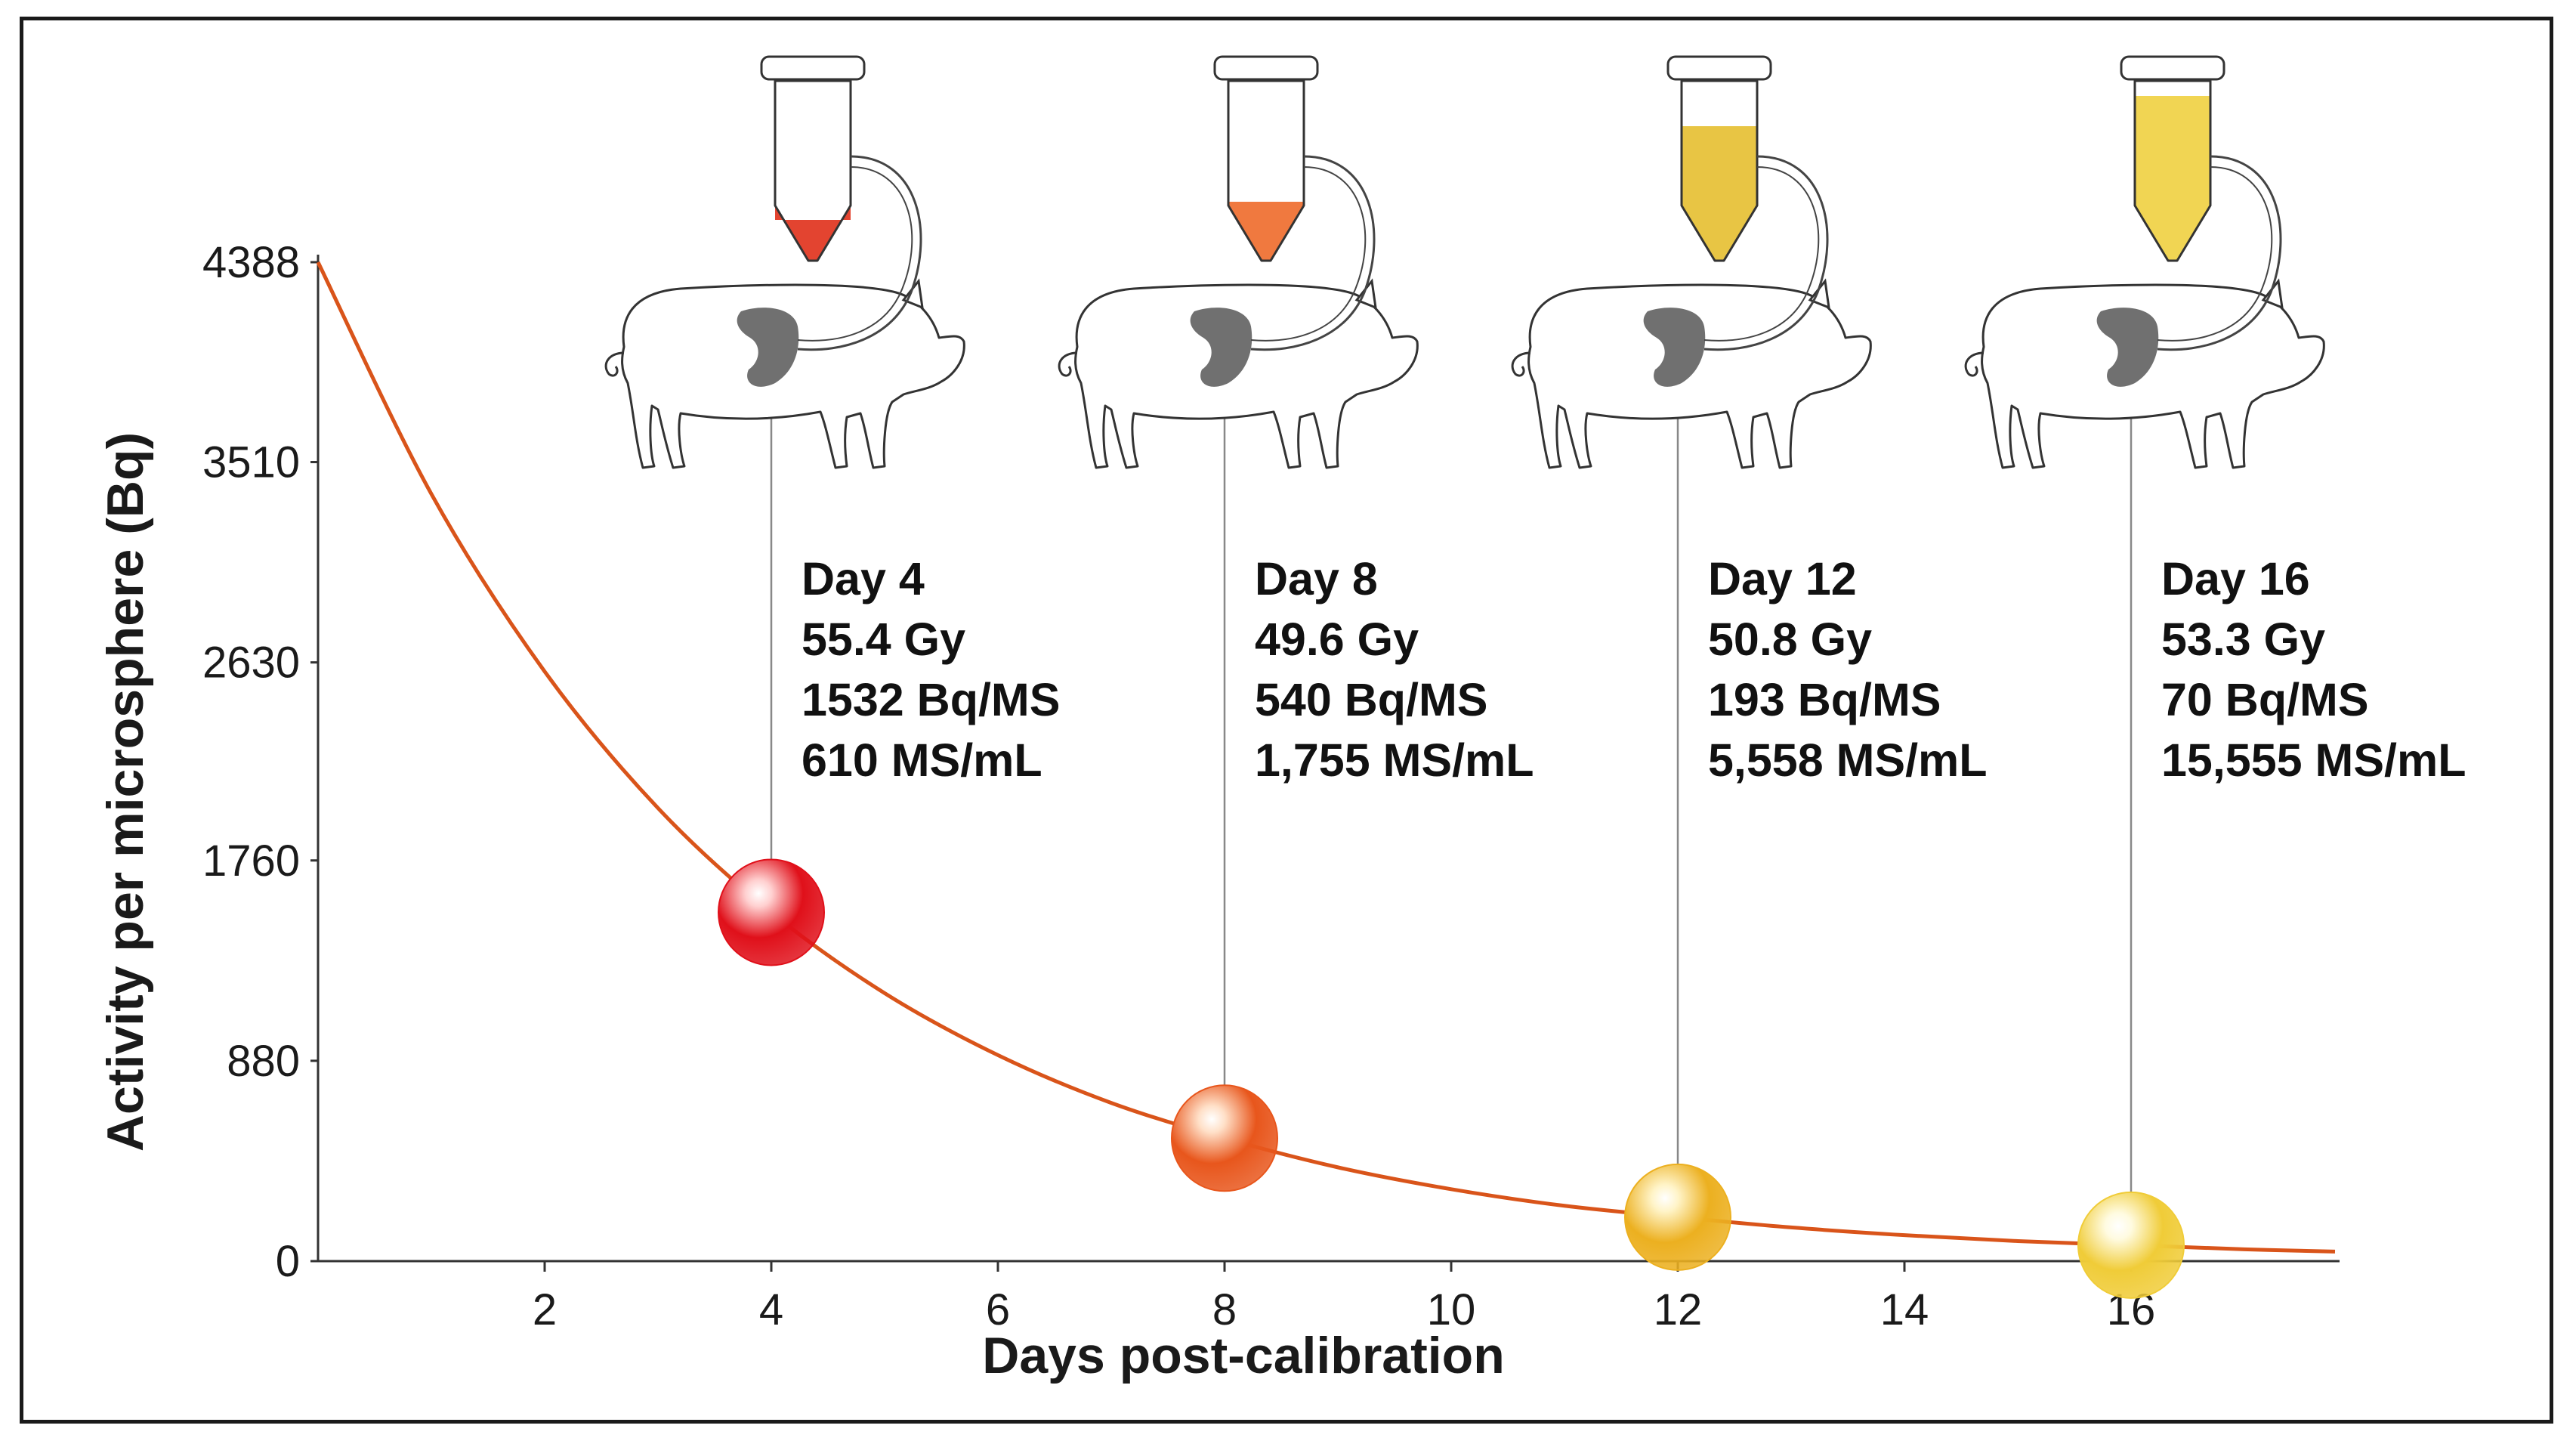 Image resolution: width=2576 pixels, height=1447 pixels. I want to click on dose-label: 53.3 Gy, so click(2243, 639).